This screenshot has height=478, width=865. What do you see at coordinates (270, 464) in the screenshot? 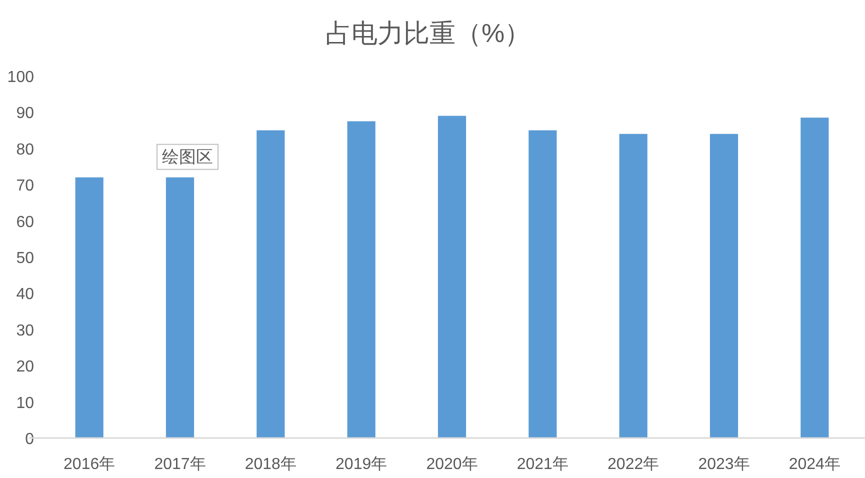
I see `x-tick-label: 2018年` at bounding box center [270, 464].